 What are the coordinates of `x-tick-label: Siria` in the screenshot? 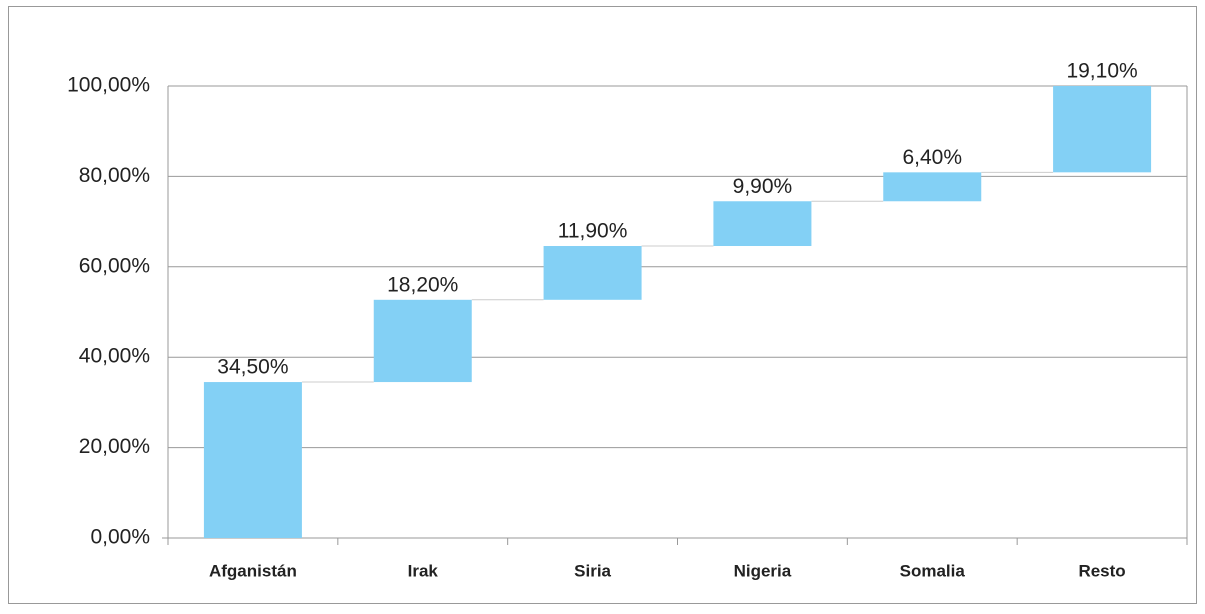 It's located at (592, 570).